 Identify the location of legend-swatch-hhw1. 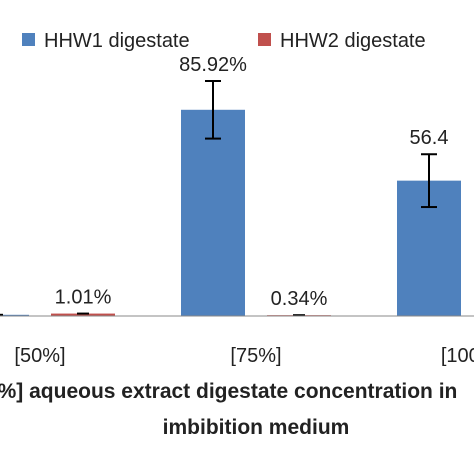
(28, 39).